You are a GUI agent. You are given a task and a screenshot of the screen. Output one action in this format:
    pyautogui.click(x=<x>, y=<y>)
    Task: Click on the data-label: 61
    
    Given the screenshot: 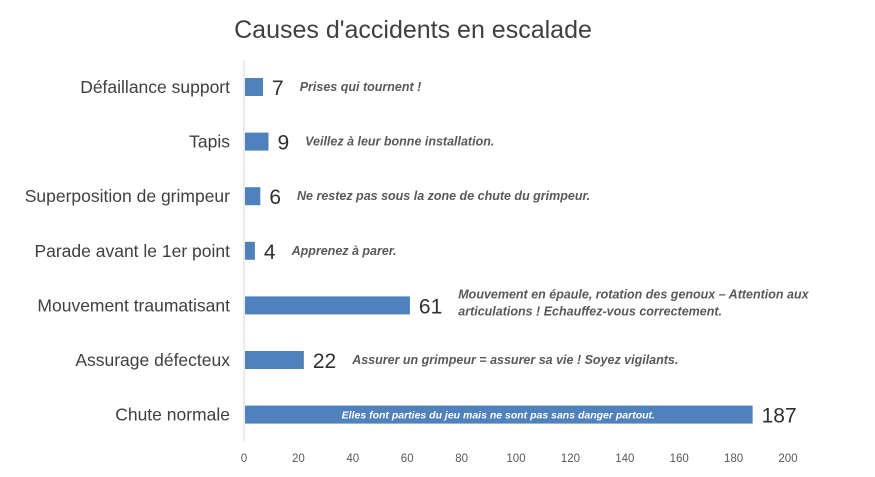 What is the action you would take?
    pyautogui.click(x=430, y=306)
    